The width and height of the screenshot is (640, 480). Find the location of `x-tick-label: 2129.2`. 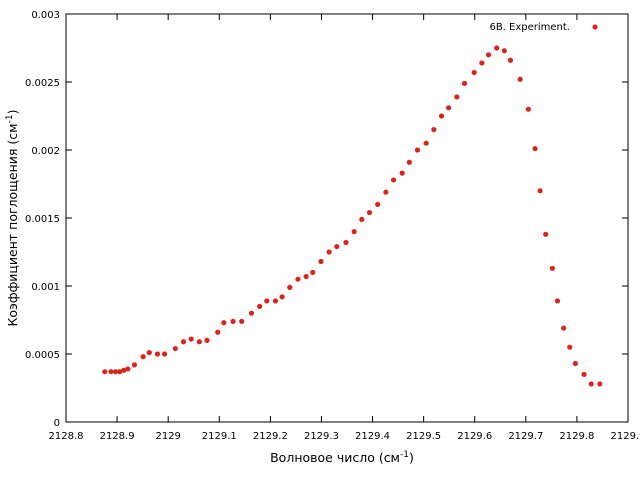

x-tick-label: 2129.2 is located at coordinates (270, 436).